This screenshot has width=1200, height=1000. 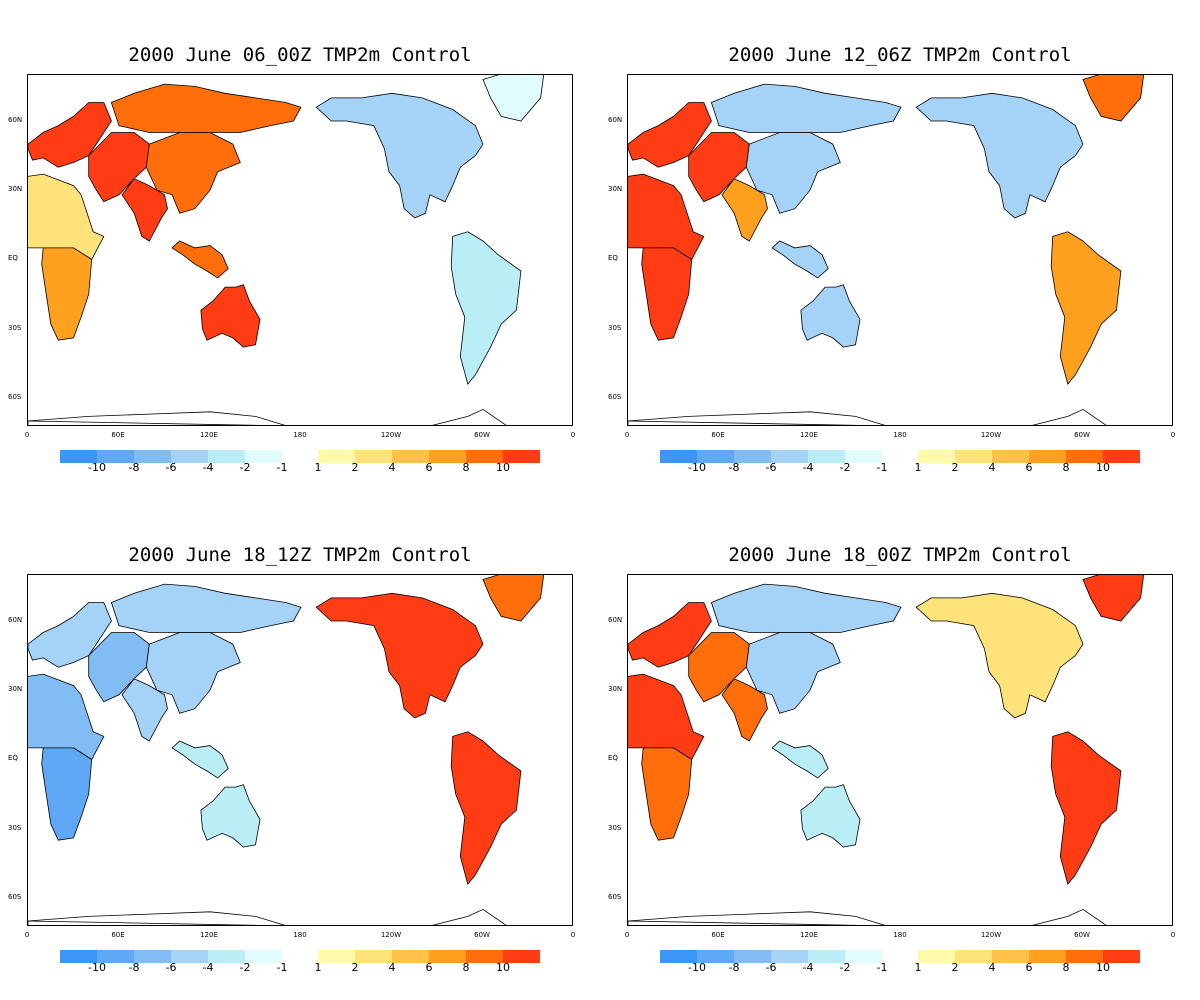 I want to click on region-south-asia, so click(x=144, y=710).